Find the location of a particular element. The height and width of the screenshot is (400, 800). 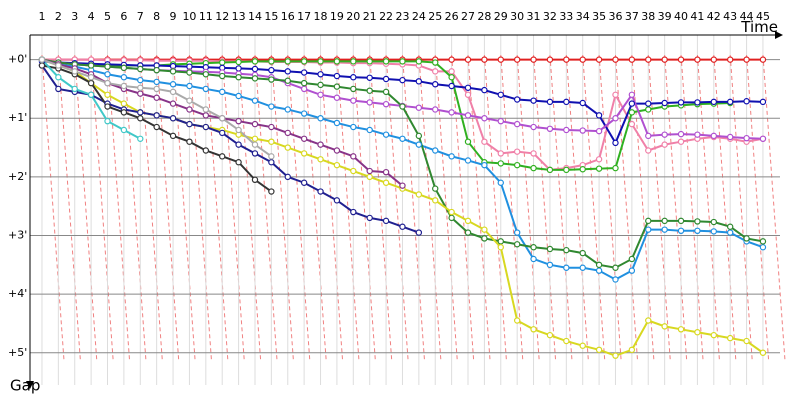

x-tick-label: 42 is located at coordinates (714, 16).